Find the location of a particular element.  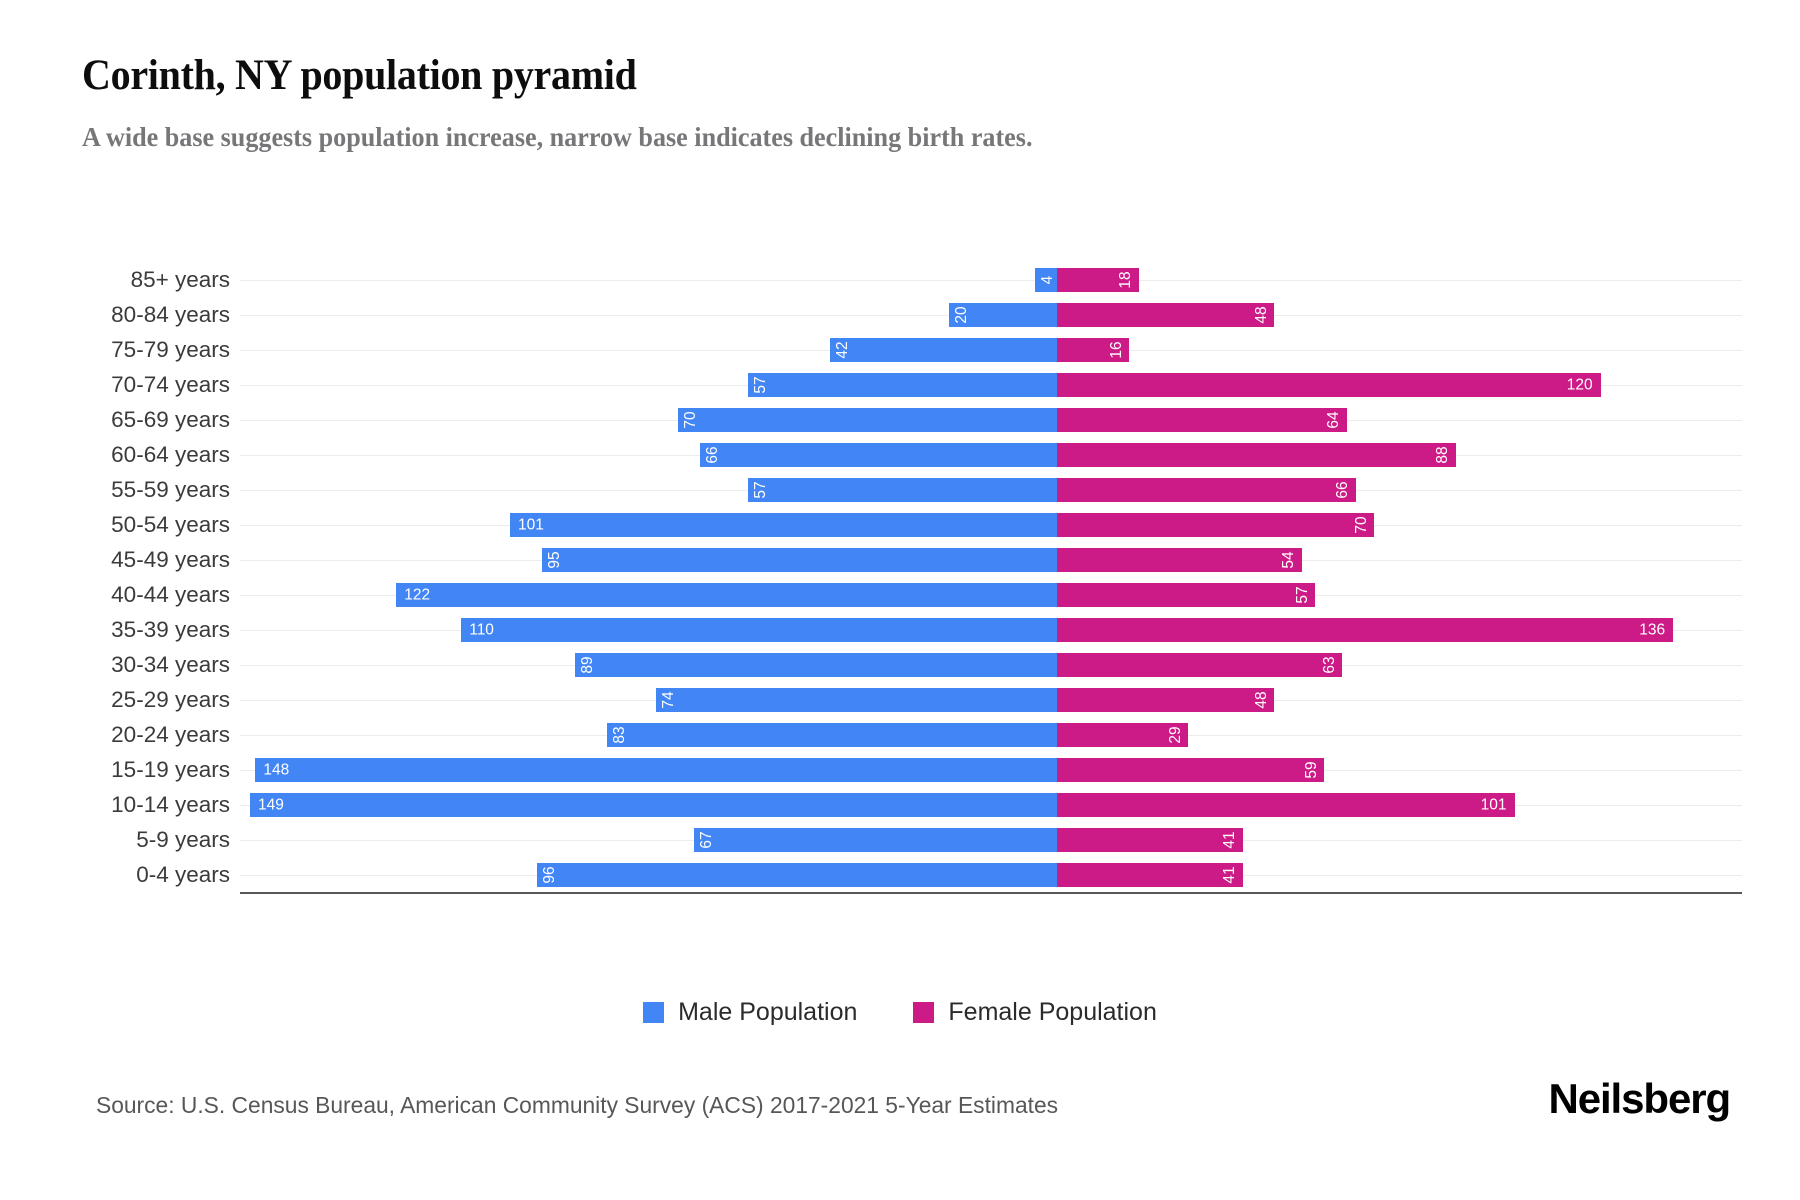

bar-value-label-male: 74 is located at coordinates (669, 700).